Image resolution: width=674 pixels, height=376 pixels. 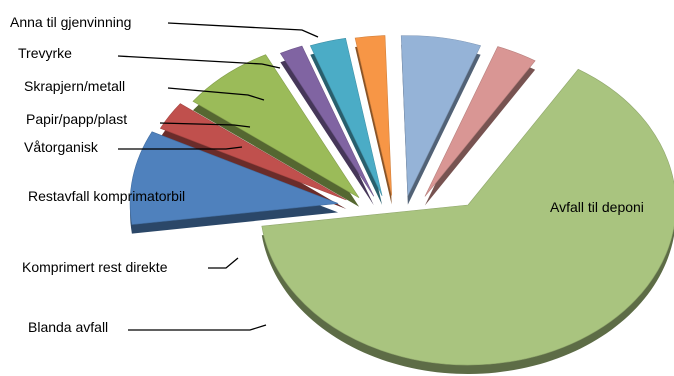 I want to click on pie-slice-restavfall-komprimatorbil, so click(x=276, y=126).